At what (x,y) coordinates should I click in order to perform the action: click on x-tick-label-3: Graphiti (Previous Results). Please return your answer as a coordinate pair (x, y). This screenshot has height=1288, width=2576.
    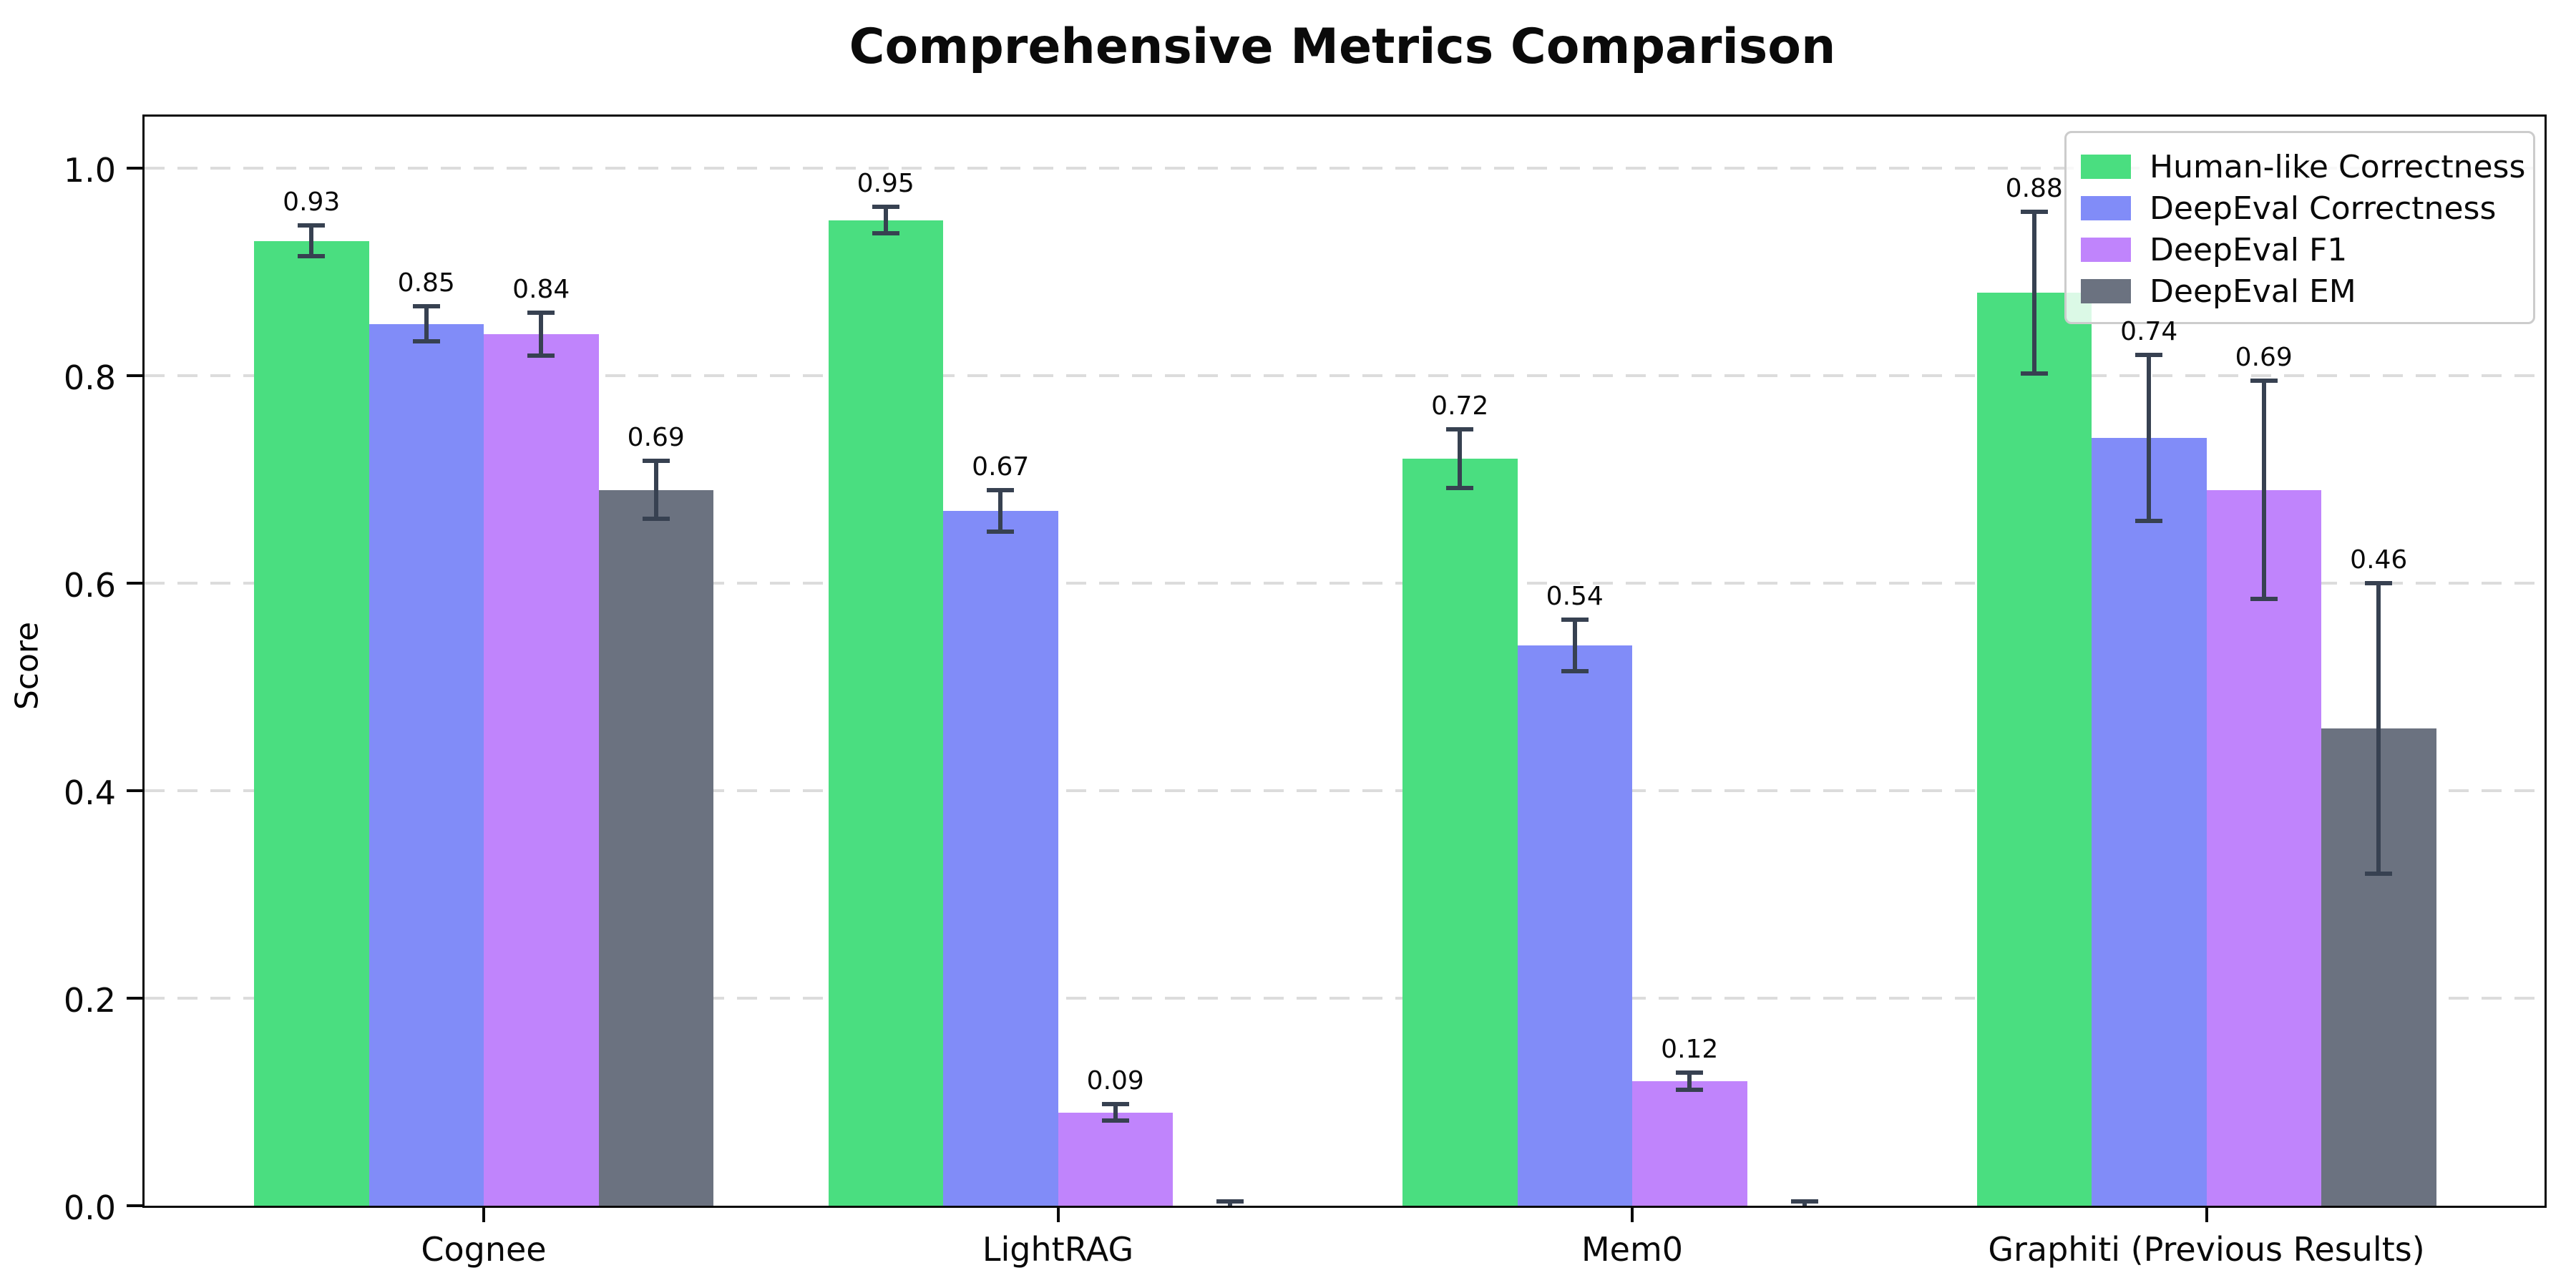
    Looking at the image, I should click on (2206, 1249).